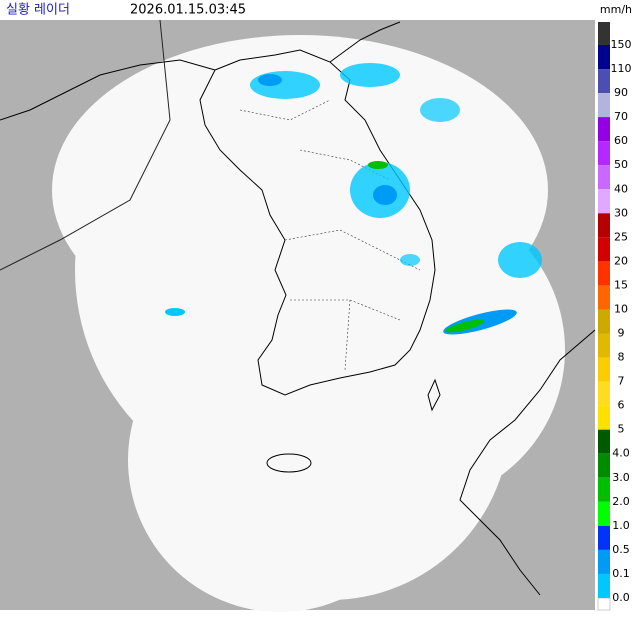 This screenshot has width=635, height=624. I want to click on legend-label: 70, so click(621, 116).